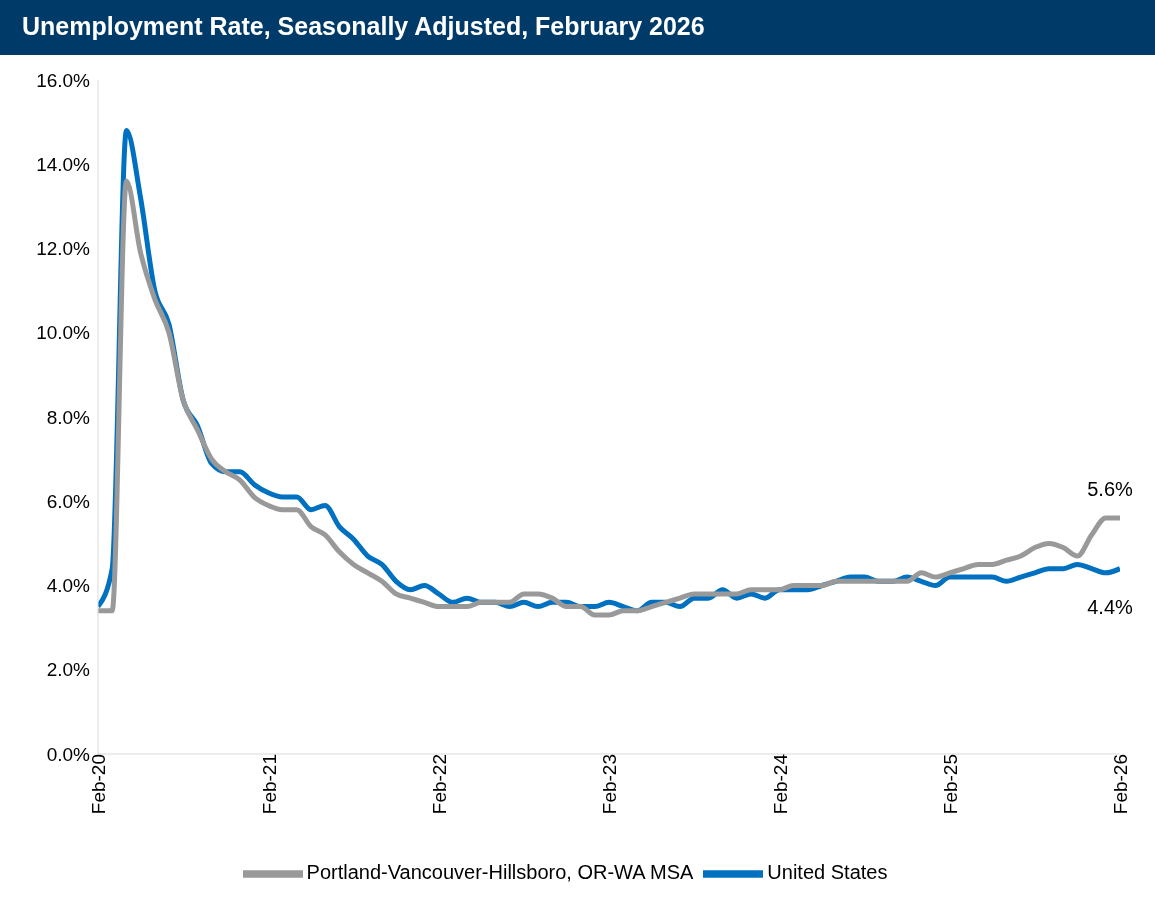  I want to click on y-tick-label: 2.0%, so click(68, 670).